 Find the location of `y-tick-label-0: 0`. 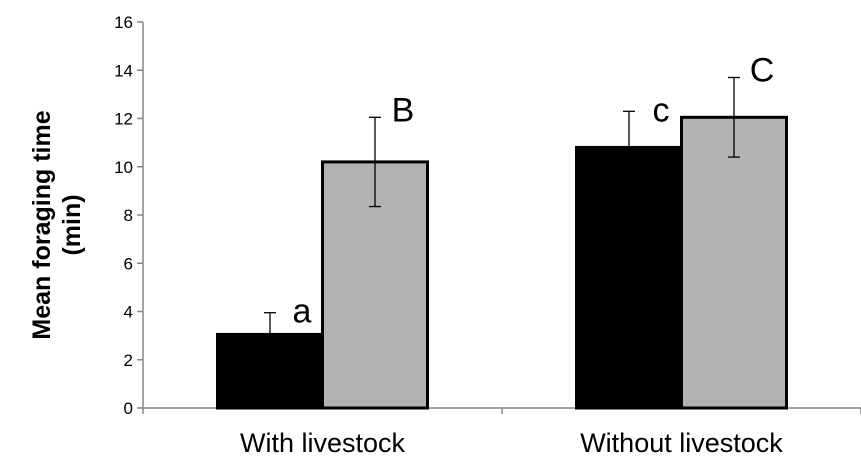

y-tick-label-0: 0 is located at coordinates (128, 408).